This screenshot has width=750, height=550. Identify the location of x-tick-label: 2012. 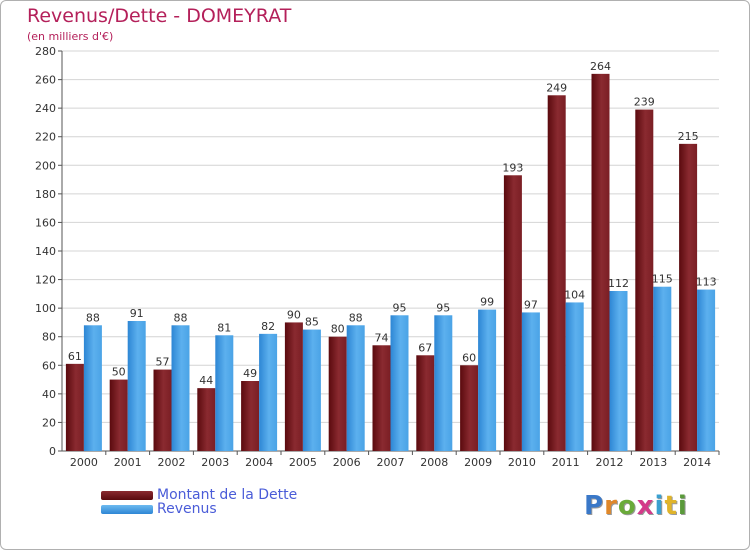
(610, 462).